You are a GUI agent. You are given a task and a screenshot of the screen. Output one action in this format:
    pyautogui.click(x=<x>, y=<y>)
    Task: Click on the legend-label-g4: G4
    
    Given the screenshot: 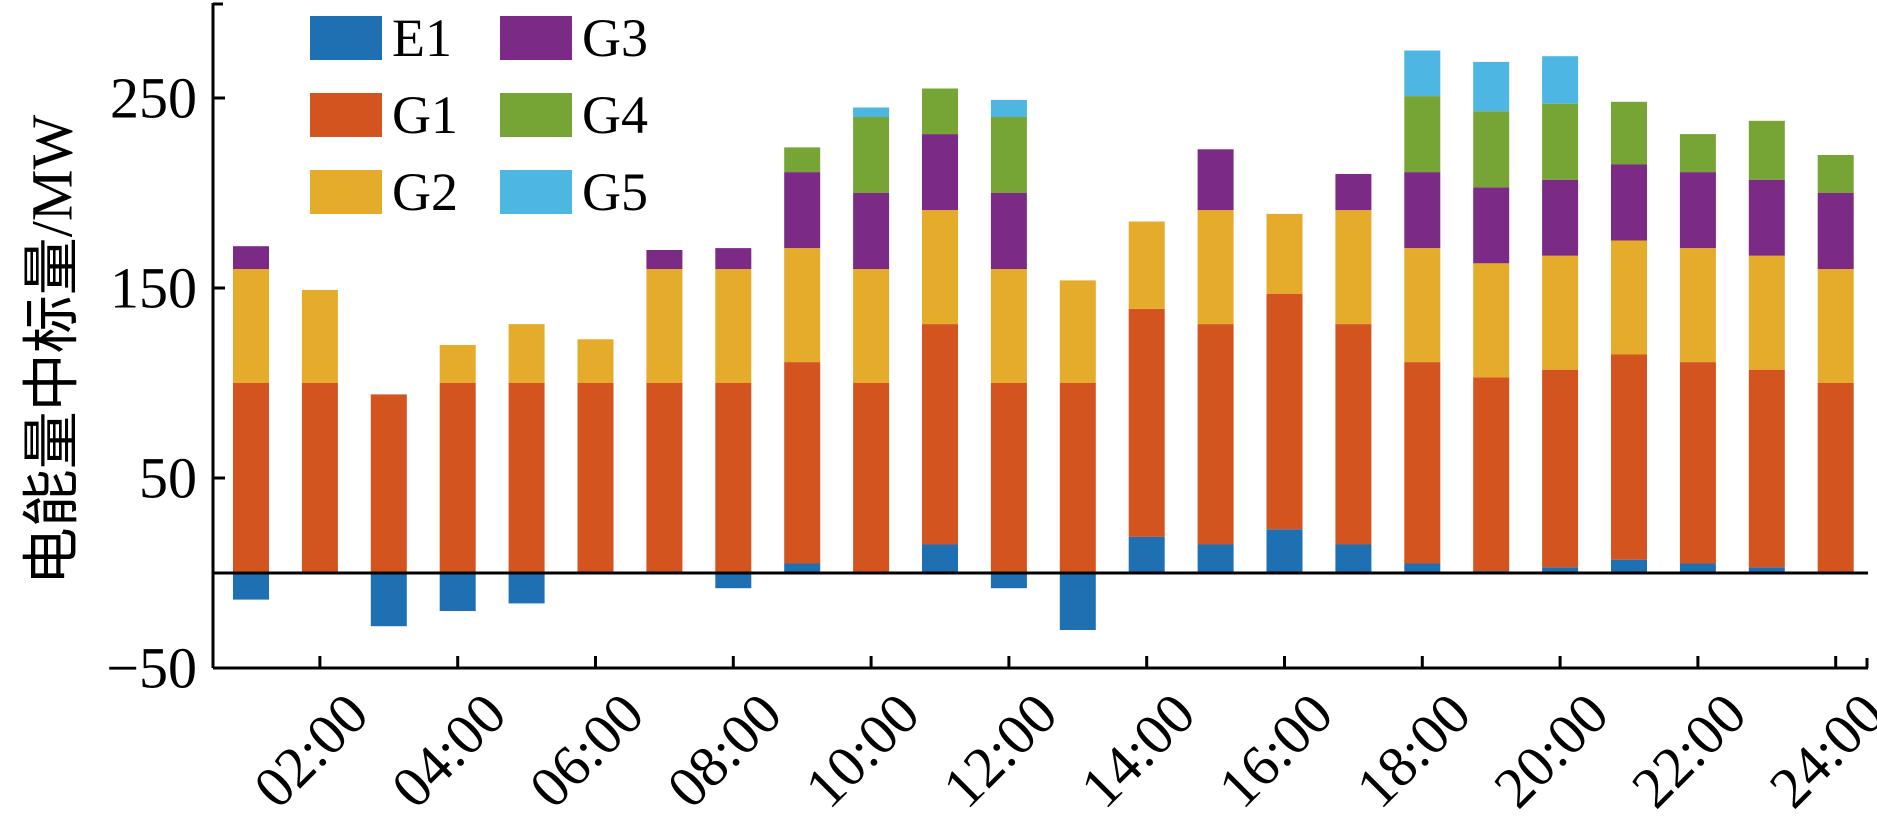 What is the action you would take?
    pyautogui.click(x=615, y=115)
    